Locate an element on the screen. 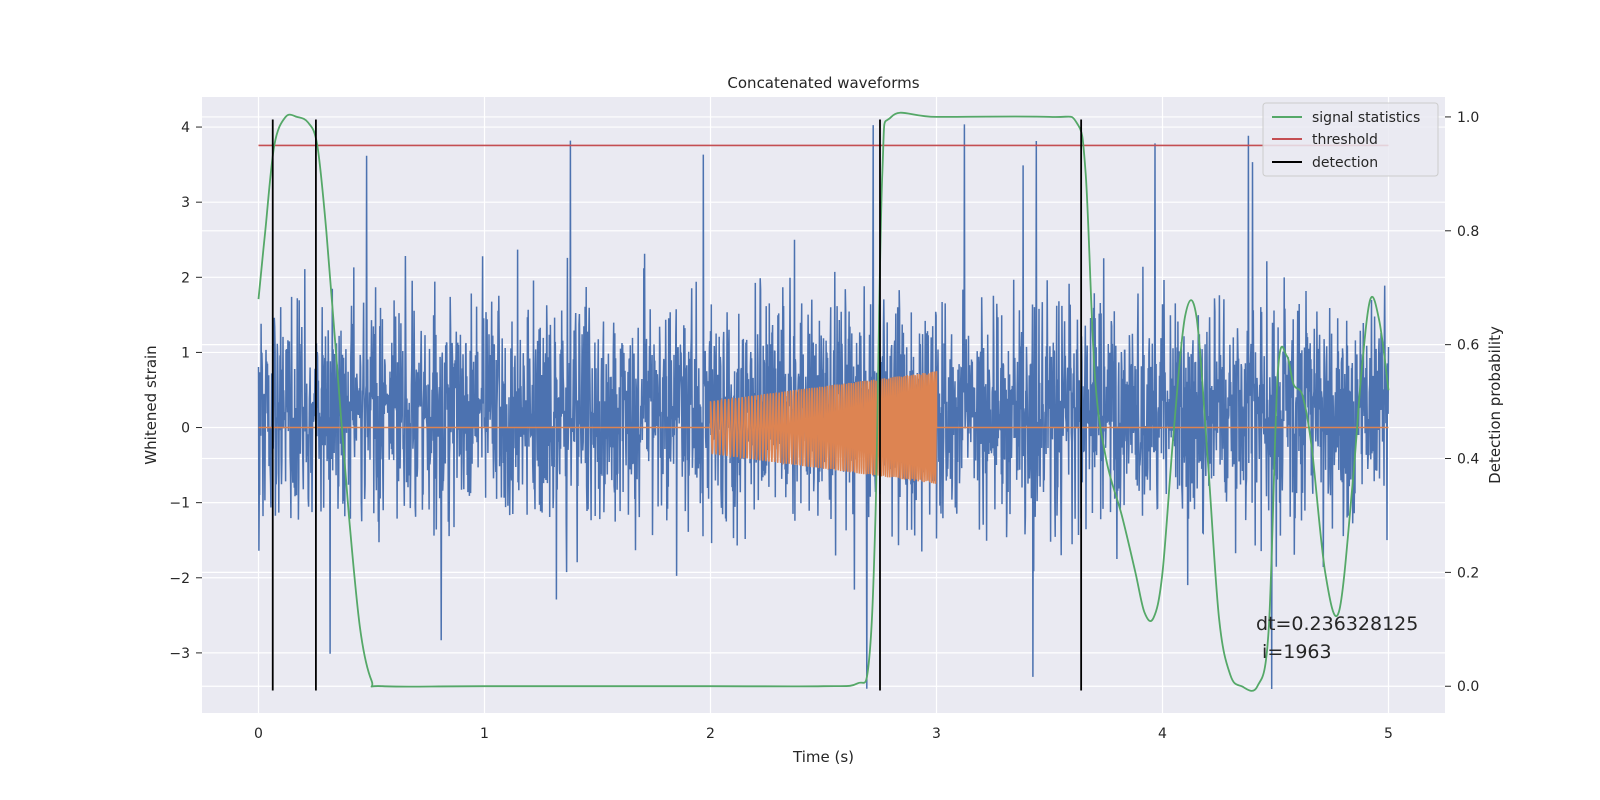  y2-axis-label: Detection probability is located at coordinates (1495, 405).